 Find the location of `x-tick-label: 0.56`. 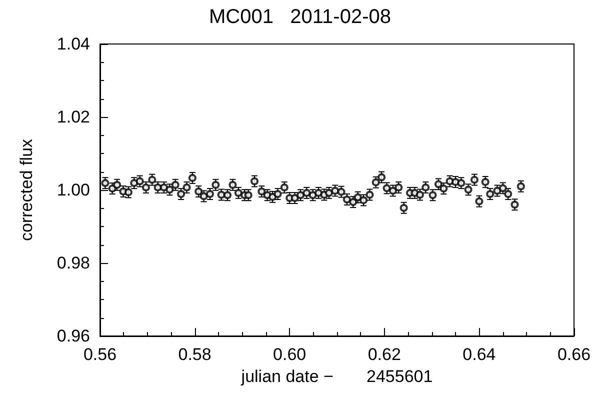

x-tick-label: 0.56 is located at coordinates (100, 354).